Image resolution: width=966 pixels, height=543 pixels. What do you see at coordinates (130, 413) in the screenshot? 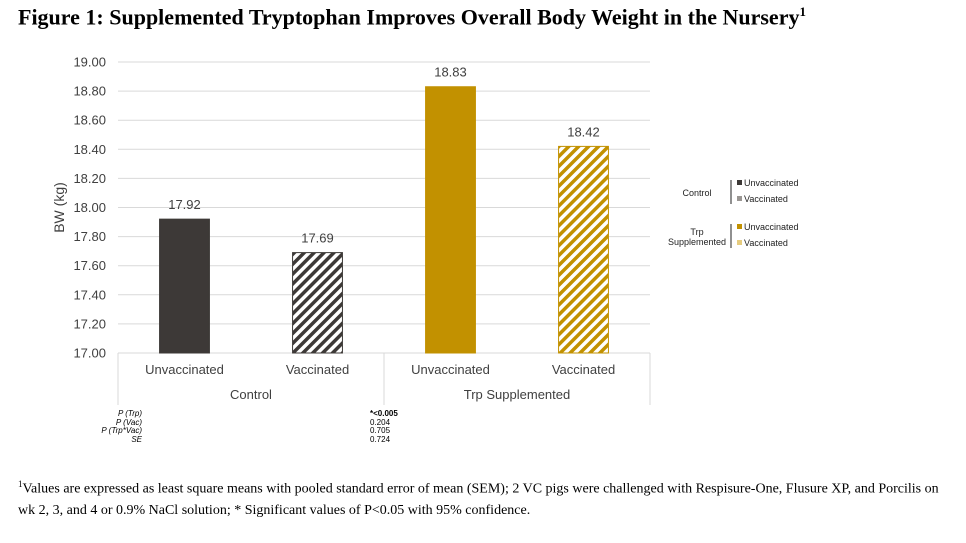
I see `stat-label: P (Trp)` at bounding box center [130, 413].